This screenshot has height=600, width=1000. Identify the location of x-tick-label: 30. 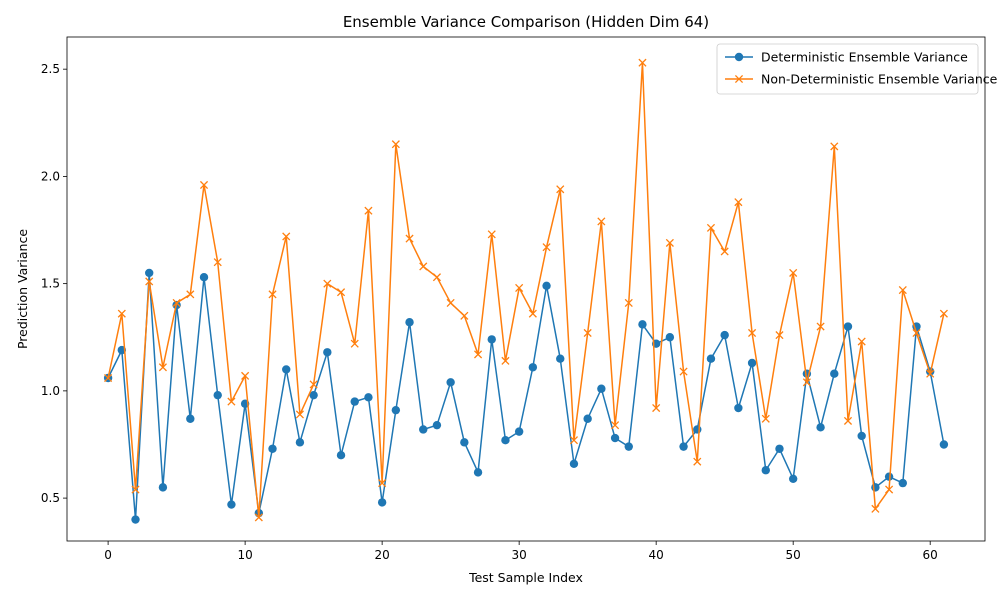
(519, 555).